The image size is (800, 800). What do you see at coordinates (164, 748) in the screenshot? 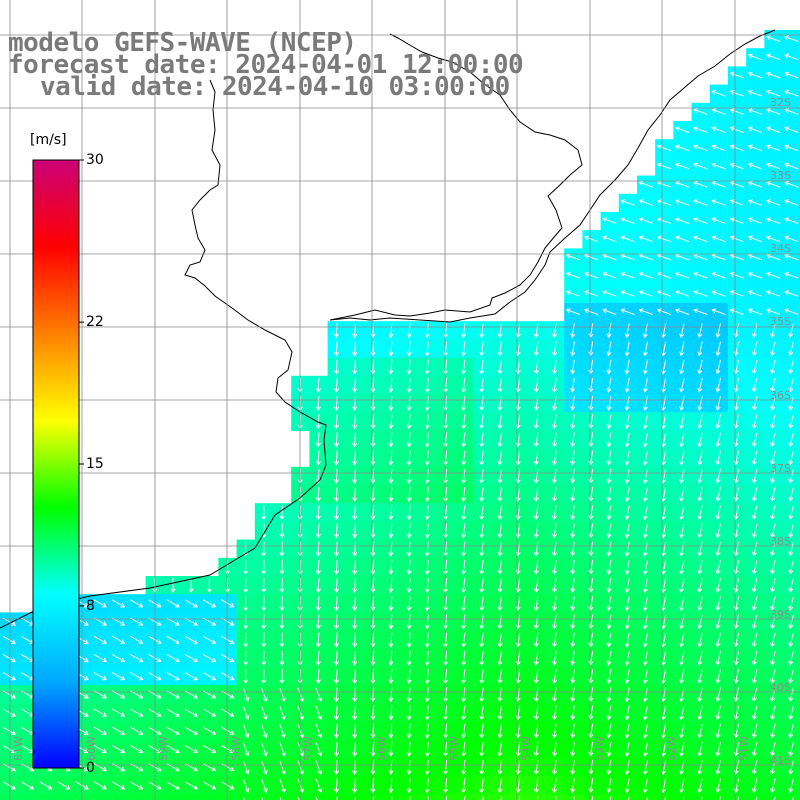
I see `longitude-label: 59W` at bounding box center [164, 748].